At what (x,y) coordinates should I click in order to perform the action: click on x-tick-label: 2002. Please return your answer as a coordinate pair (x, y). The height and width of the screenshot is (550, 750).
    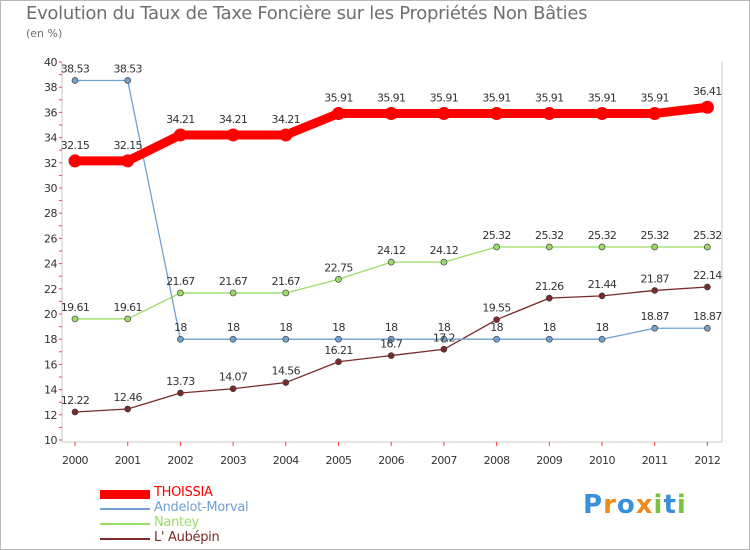
    Looking at the image, I should click on (180, 460).